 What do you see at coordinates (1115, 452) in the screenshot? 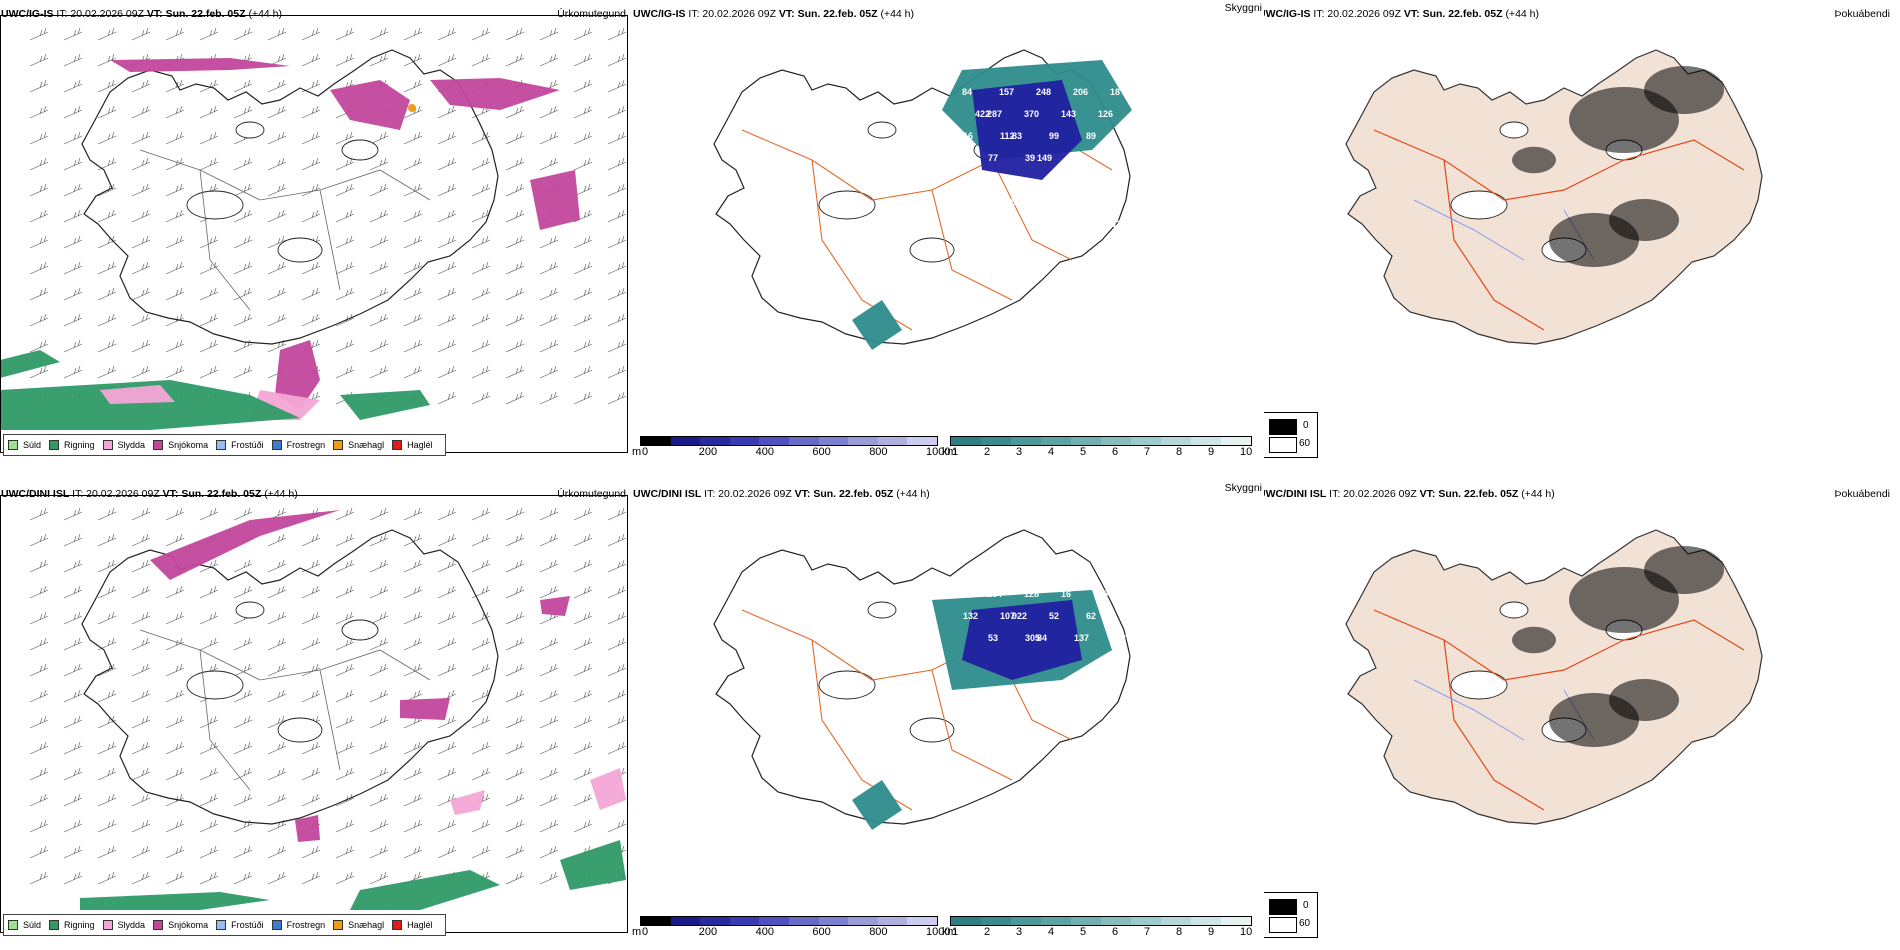
I see `colorbar-tick: 6` at bounding box center [1115, 452].